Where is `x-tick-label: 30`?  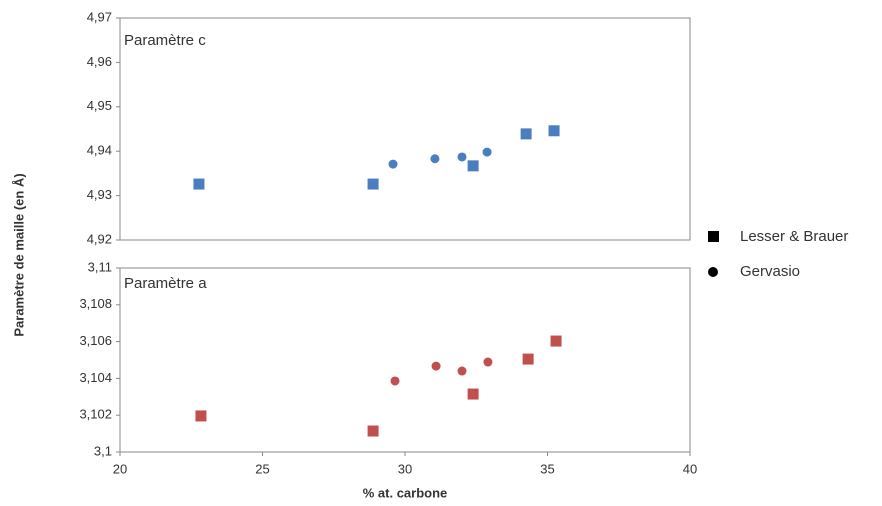 x-tick-label: 30 is located at coordinates (405, 468).